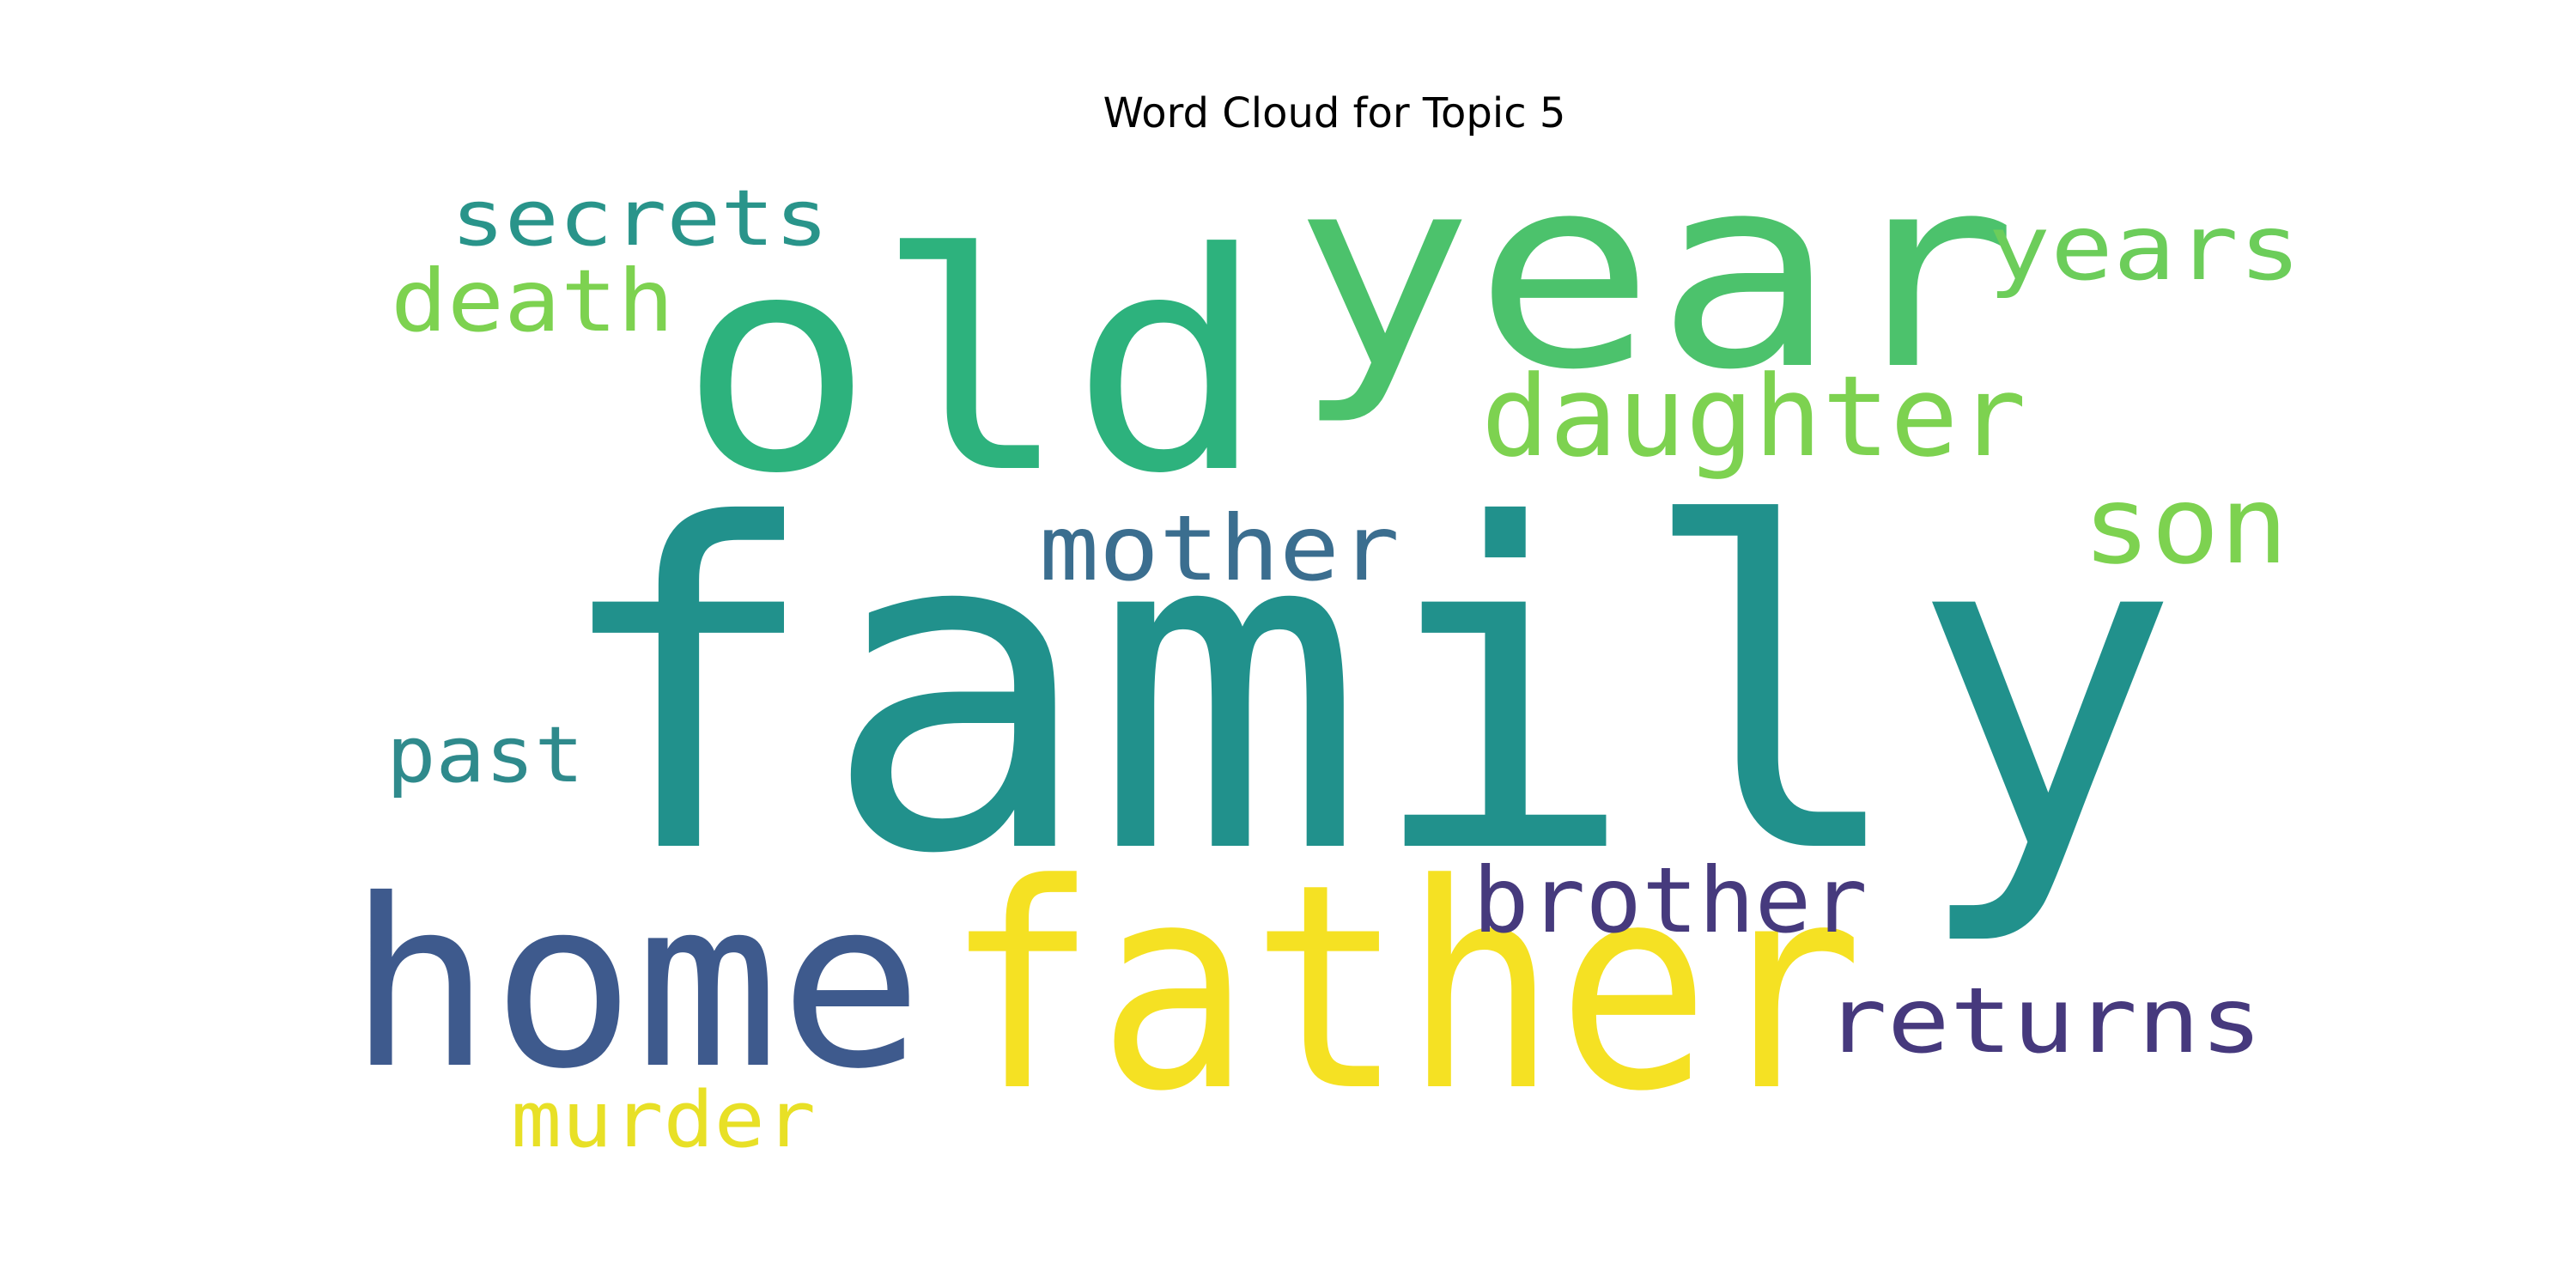 The height and width of the screenshot is (1288, 2576). What do you see at coordinates (485, 755) in the screenshot?
I see `word-past: past` at bounding box center [485, 755].